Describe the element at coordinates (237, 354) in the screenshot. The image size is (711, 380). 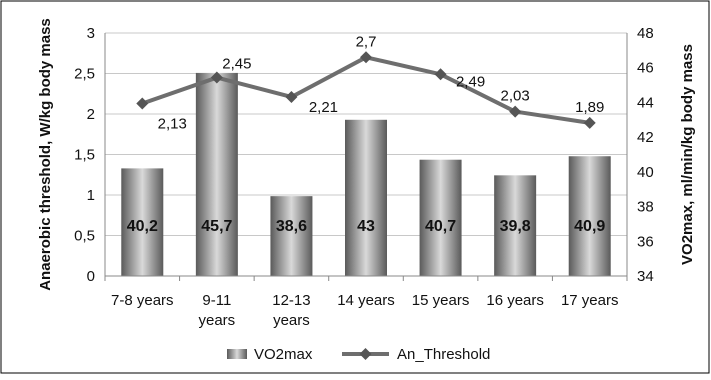
I see `legend-swatch-vo2max` at that location.